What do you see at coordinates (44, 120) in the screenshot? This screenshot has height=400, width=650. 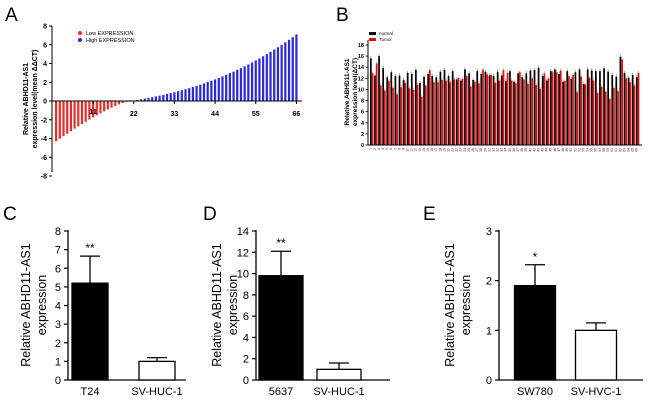 I see `panel-a-ytick-label: -2` at bounding box center [44, 120].